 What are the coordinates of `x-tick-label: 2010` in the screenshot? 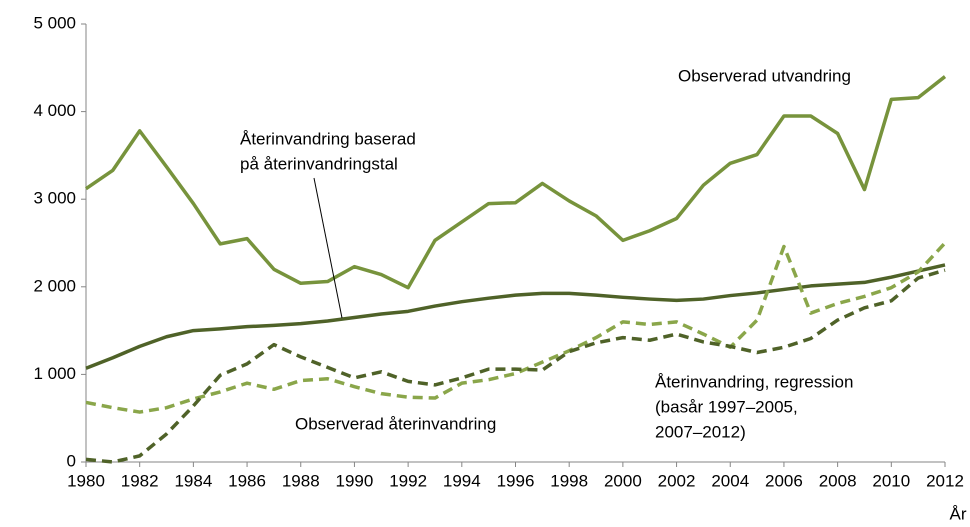 It's located at (891, 480).